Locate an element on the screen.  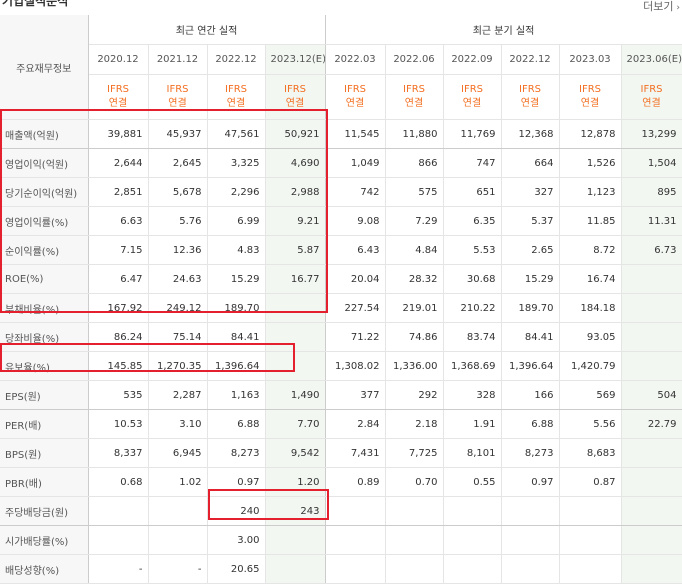
row-label: 당기순이익(억원) is located at coordinates (44, 192).